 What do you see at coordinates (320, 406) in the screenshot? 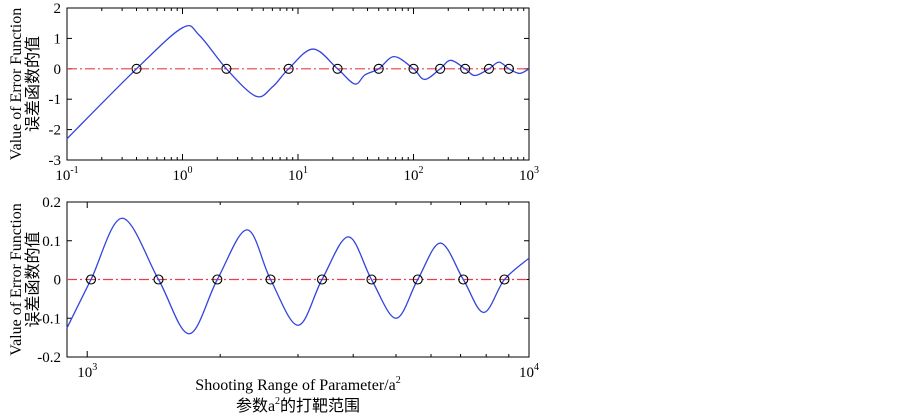
I see `x-axis-title-cn-post: 的打靶范围` at bounding box center [320, 406].